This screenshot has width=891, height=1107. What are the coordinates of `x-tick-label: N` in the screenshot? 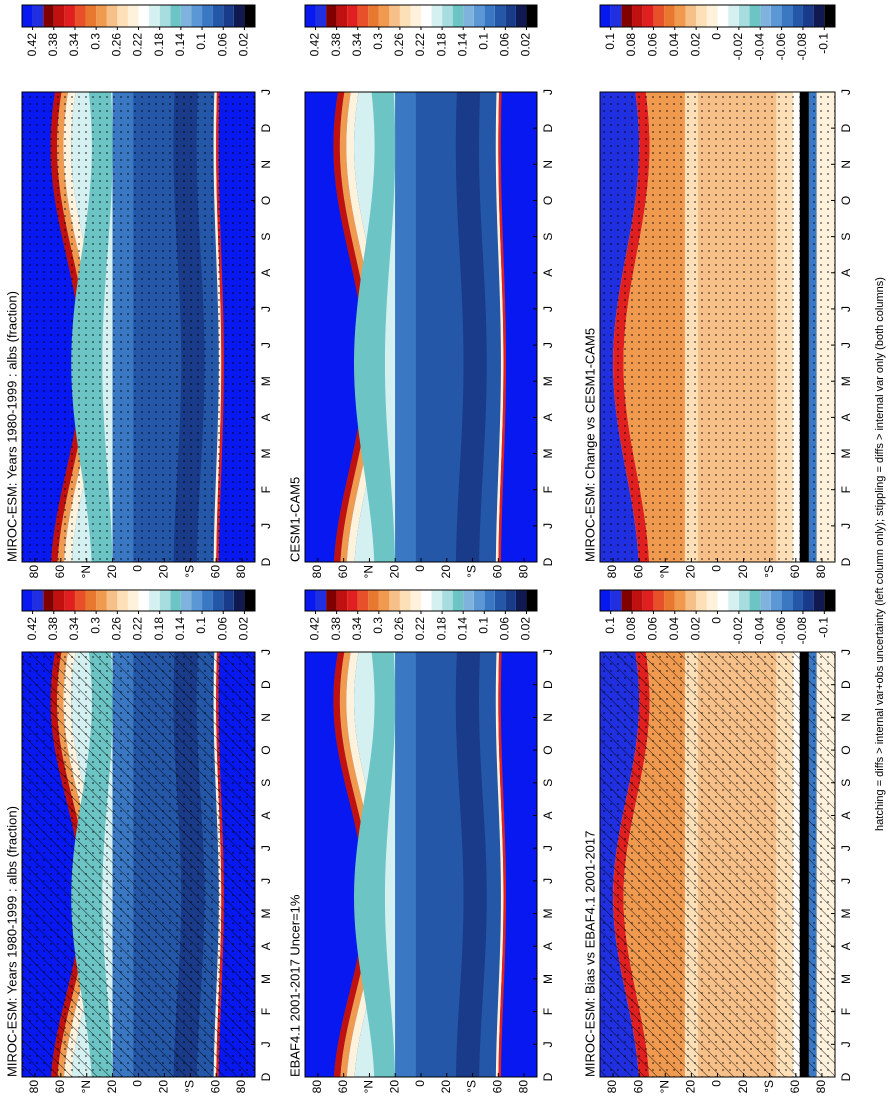 It's located at (846, 164).